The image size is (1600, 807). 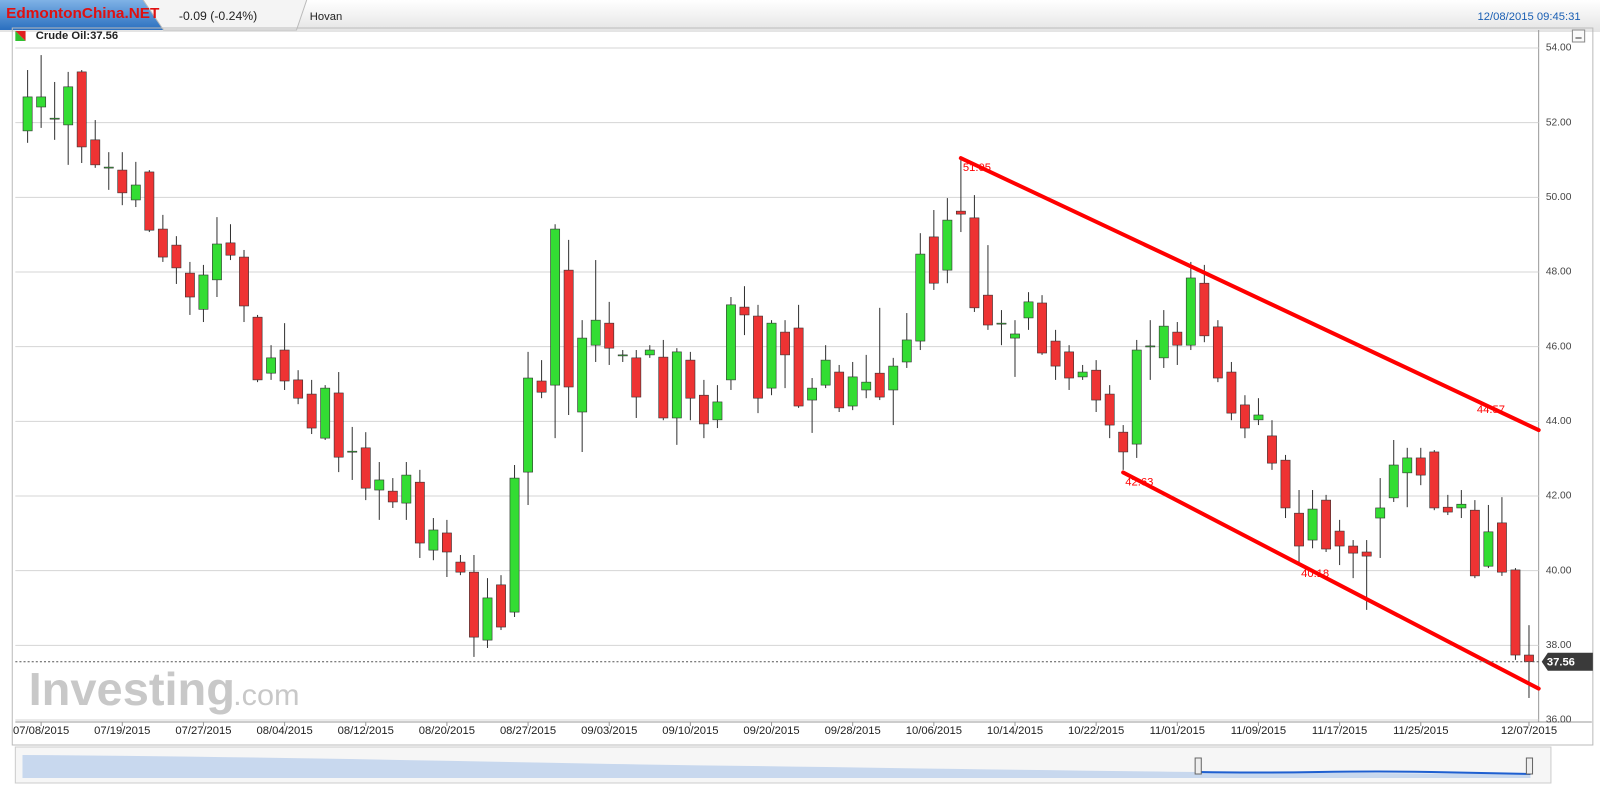 I want to click on symbol-icon, so click(x=20, y=36).